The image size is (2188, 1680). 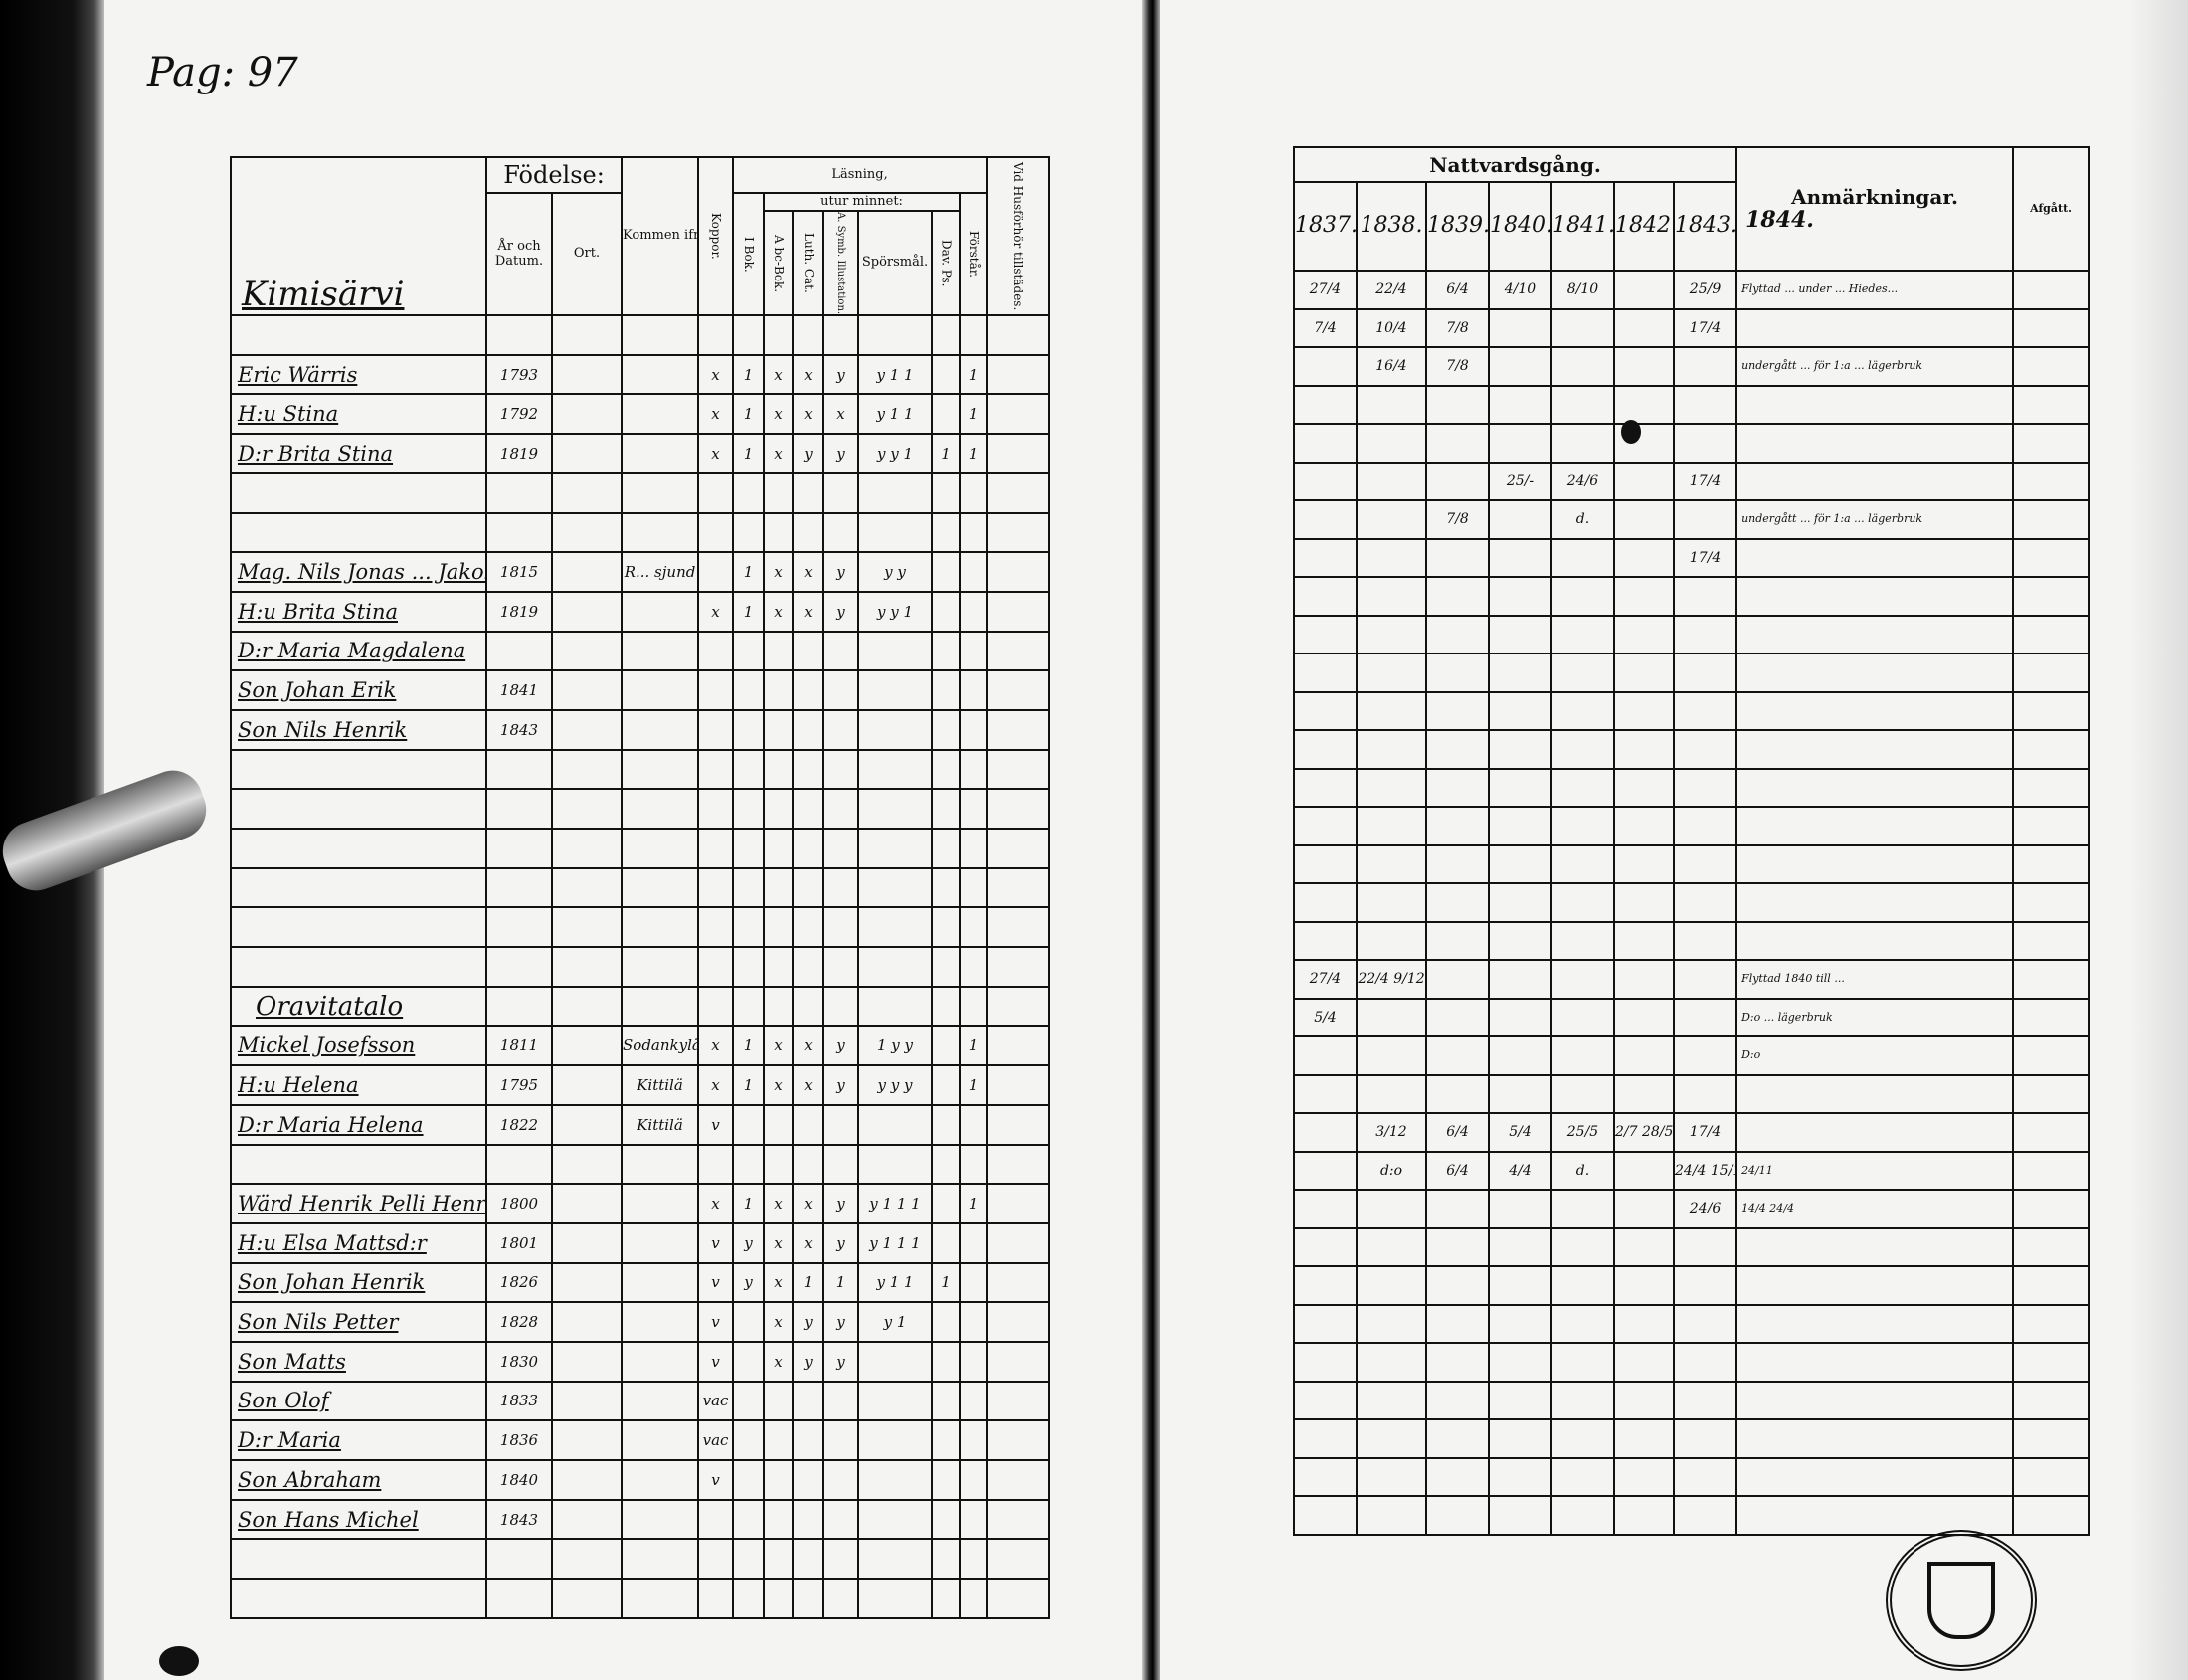 What do you see at coordinates (358, 1046) in the screenshot?
I see `person-name: Mickel Josefsson` at bounding box center [358, 1046].